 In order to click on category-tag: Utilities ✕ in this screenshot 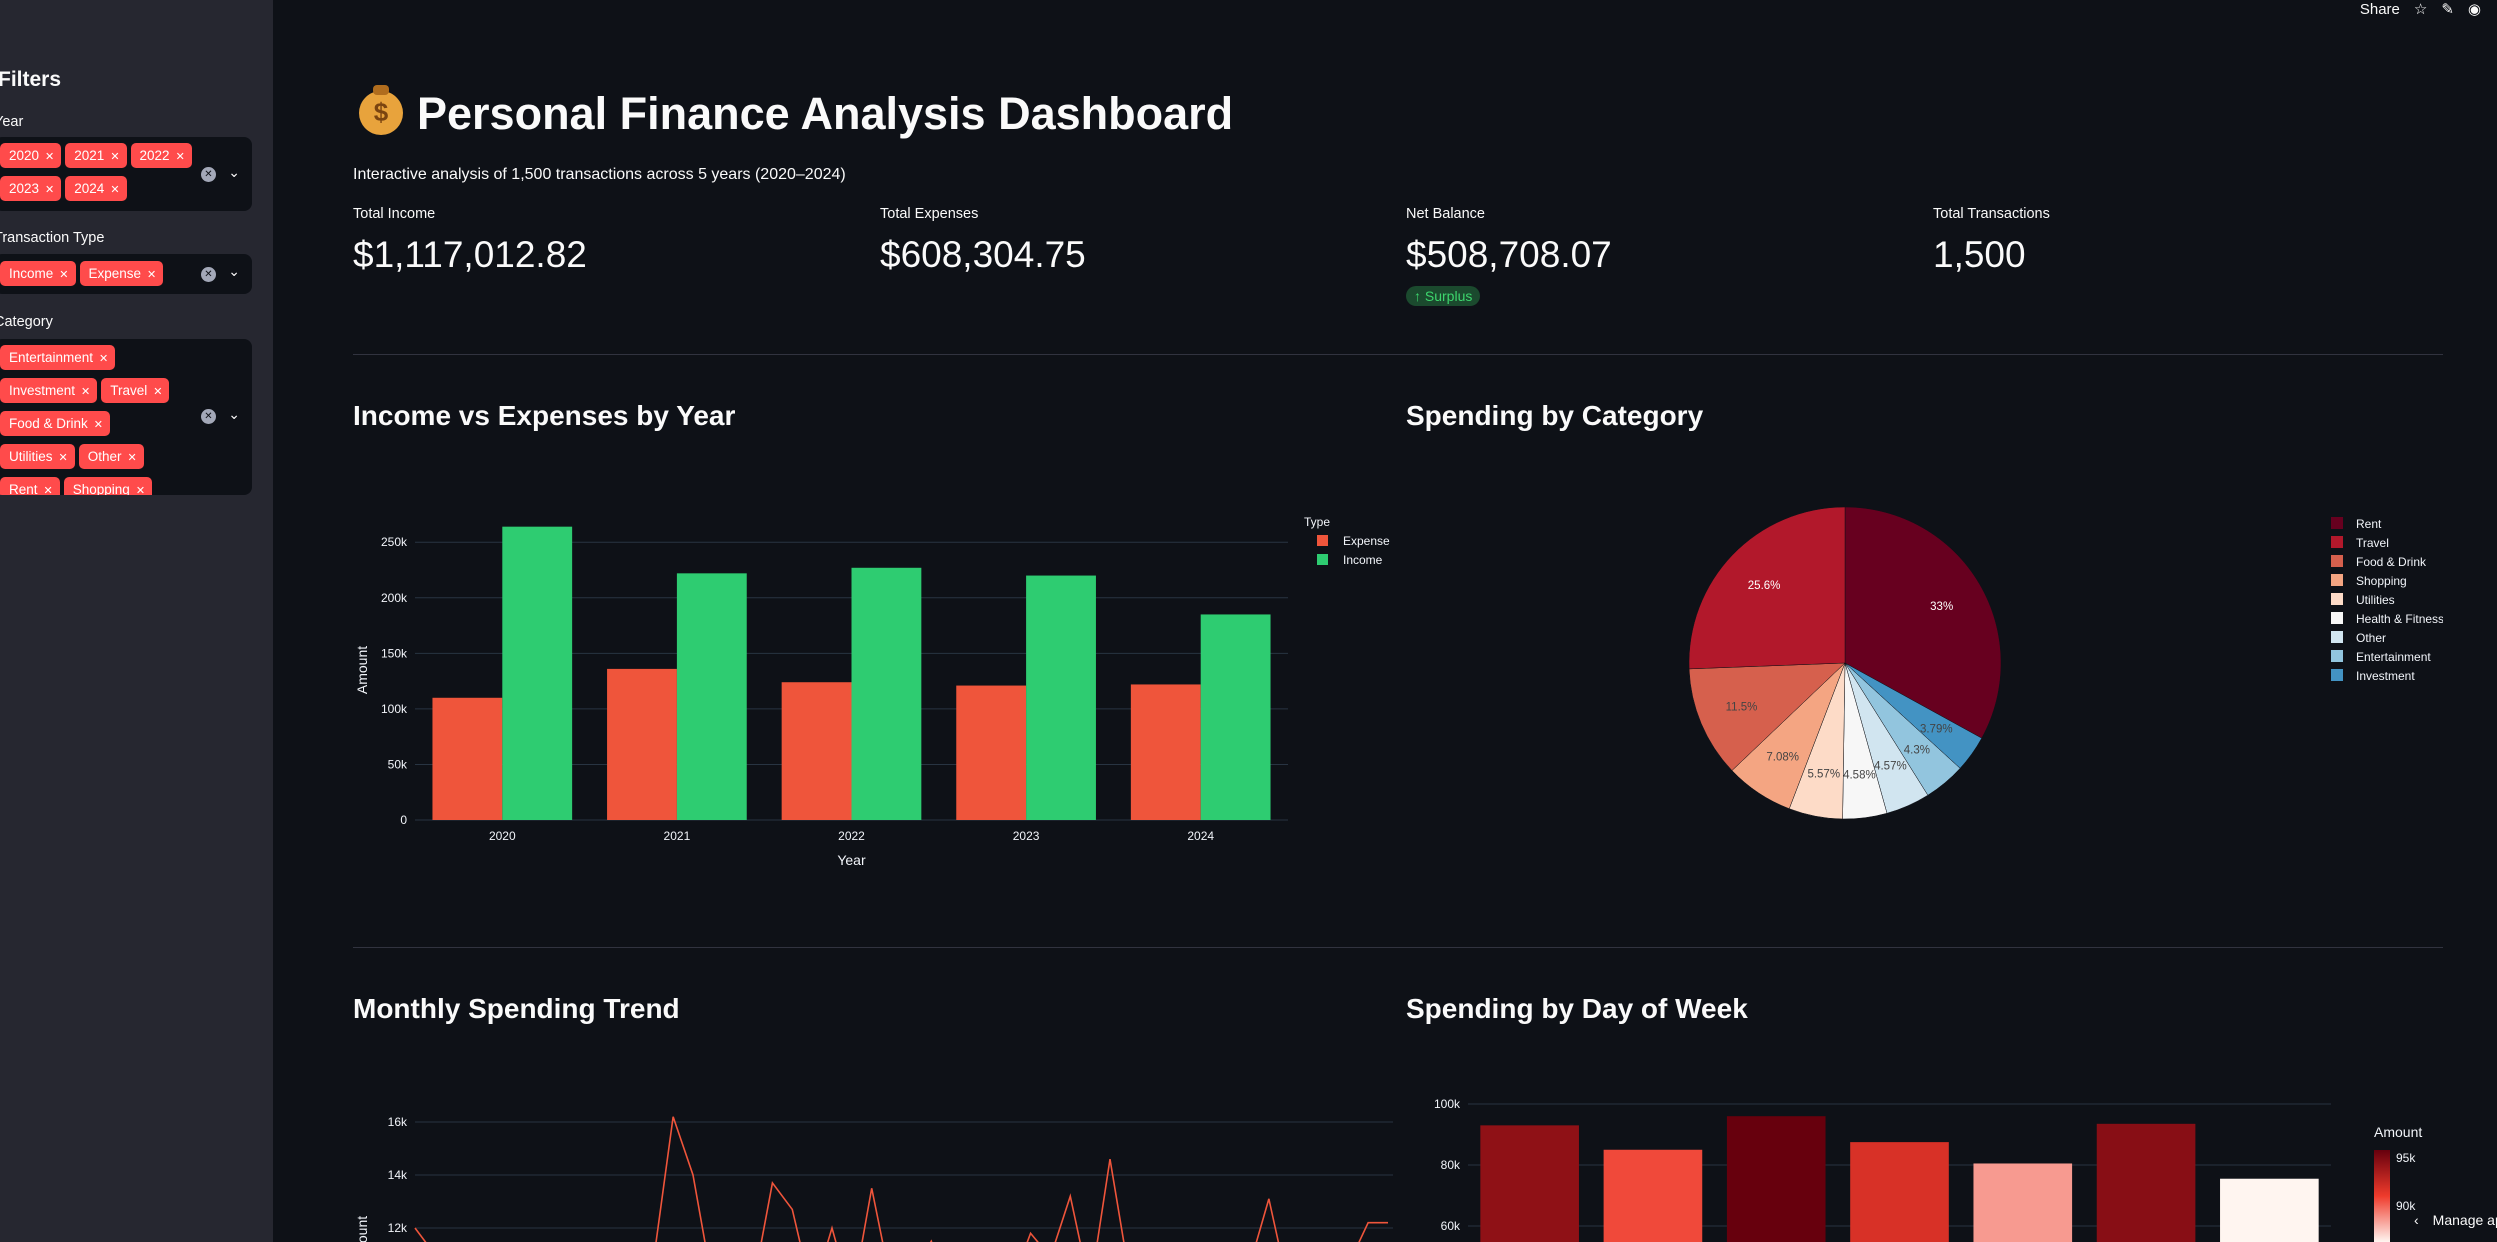, I will do `click(37, 456)`.